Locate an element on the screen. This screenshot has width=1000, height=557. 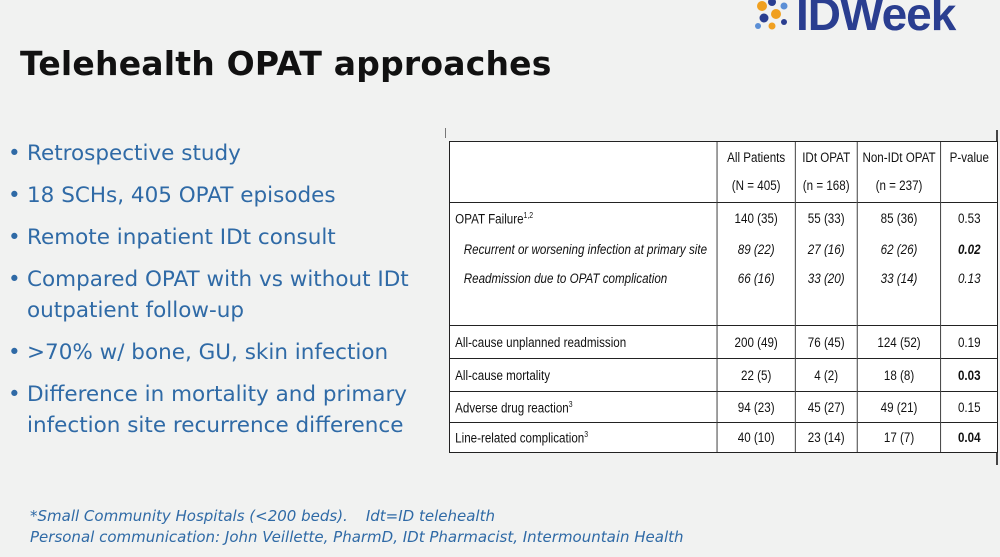
header-line: All Patients is located at coordinates (756, 157).